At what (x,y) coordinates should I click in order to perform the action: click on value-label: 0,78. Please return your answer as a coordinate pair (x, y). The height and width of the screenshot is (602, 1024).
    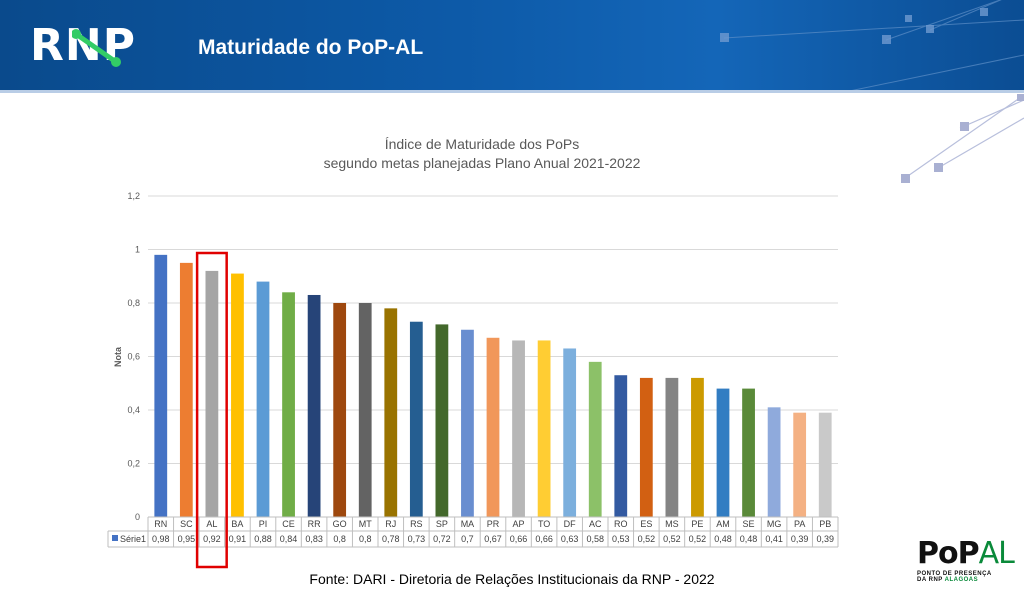
    Looking at the image, I should click on (391, 539).